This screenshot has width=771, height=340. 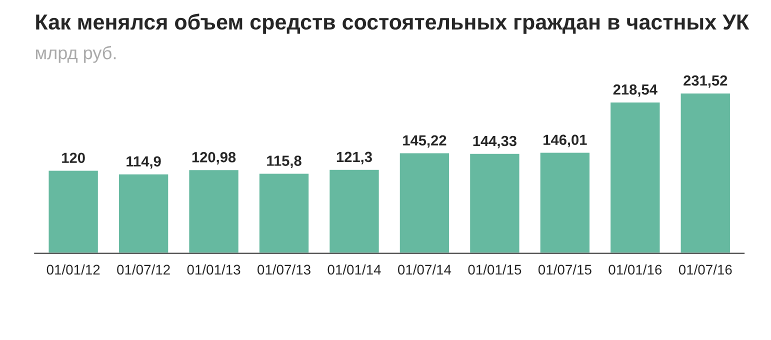 What do you see at coordinates (354, 158) in the screenshot?
I see `data-label: 121,3` at bounding box center [354, 158].